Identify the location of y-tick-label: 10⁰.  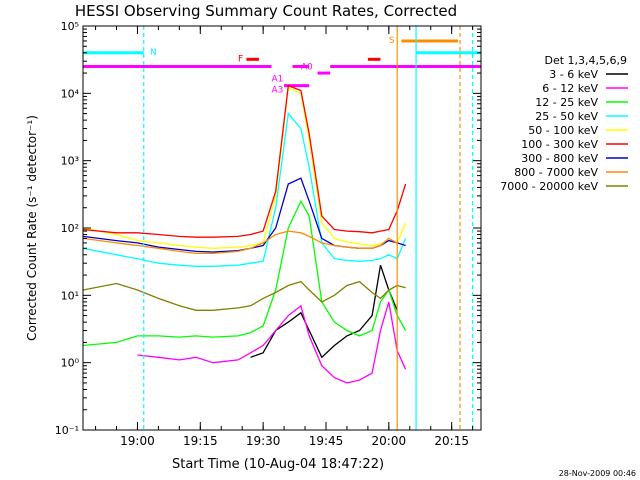
(70, 363).